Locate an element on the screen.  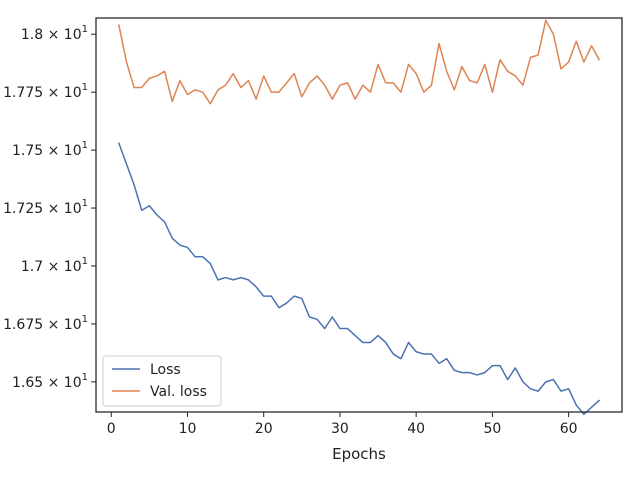
y-tick-label: 1.75 × 10¹ is located at coordinates (50, 149).